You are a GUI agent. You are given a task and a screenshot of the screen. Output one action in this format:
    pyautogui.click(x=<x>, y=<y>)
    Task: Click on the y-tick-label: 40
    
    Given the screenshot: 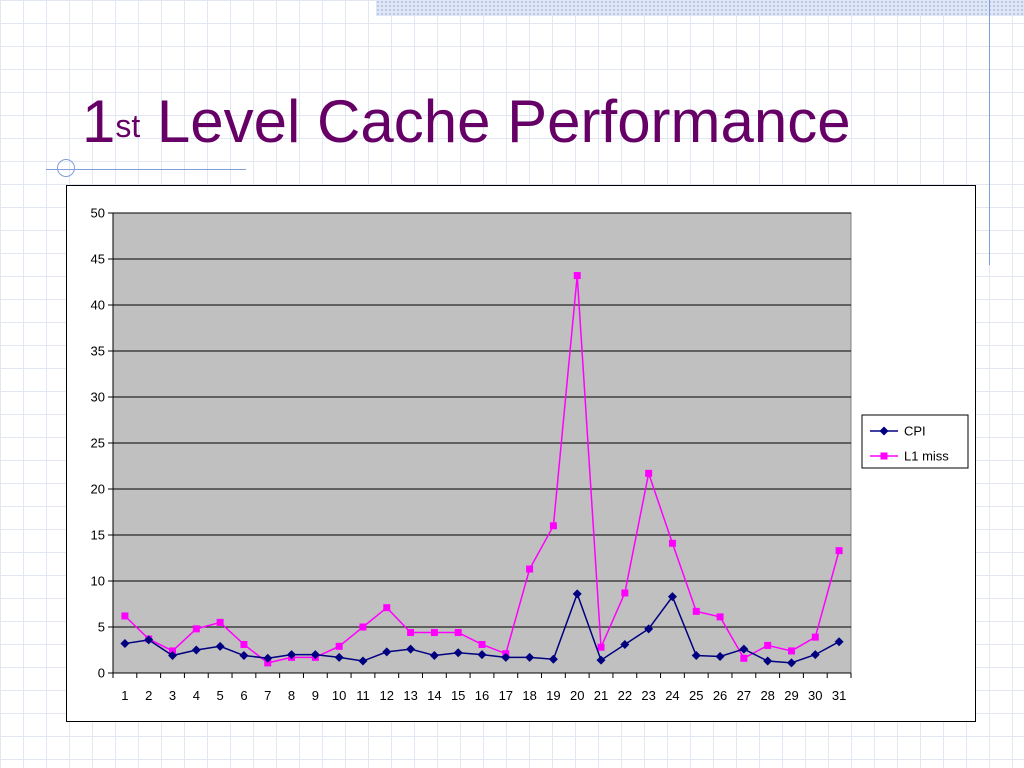 What is the action you would take?
    pyautogui.click(x=98, y=305)
    